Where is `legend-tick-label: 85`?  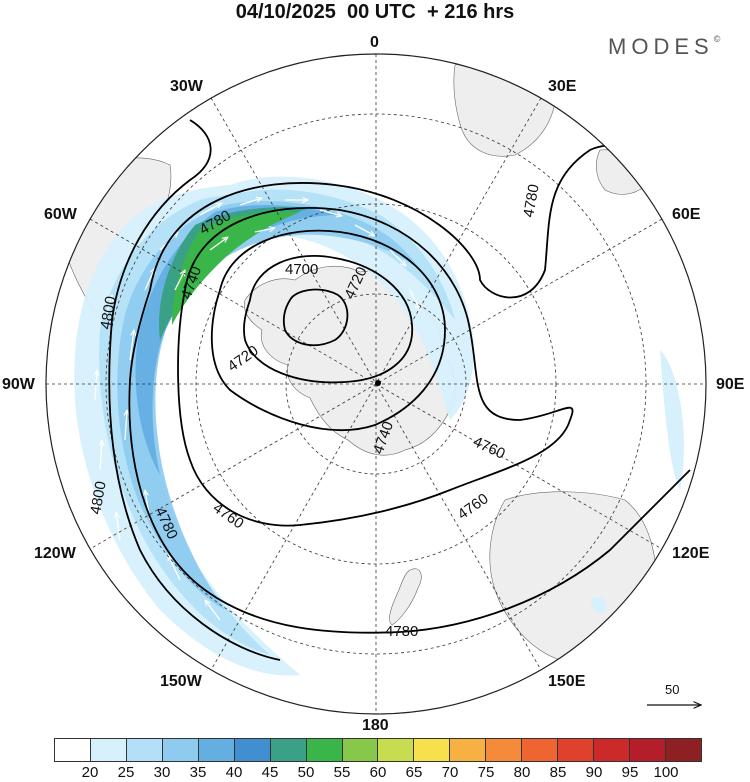
legend-tick-label: 85 is located at coordinates (558, 772).